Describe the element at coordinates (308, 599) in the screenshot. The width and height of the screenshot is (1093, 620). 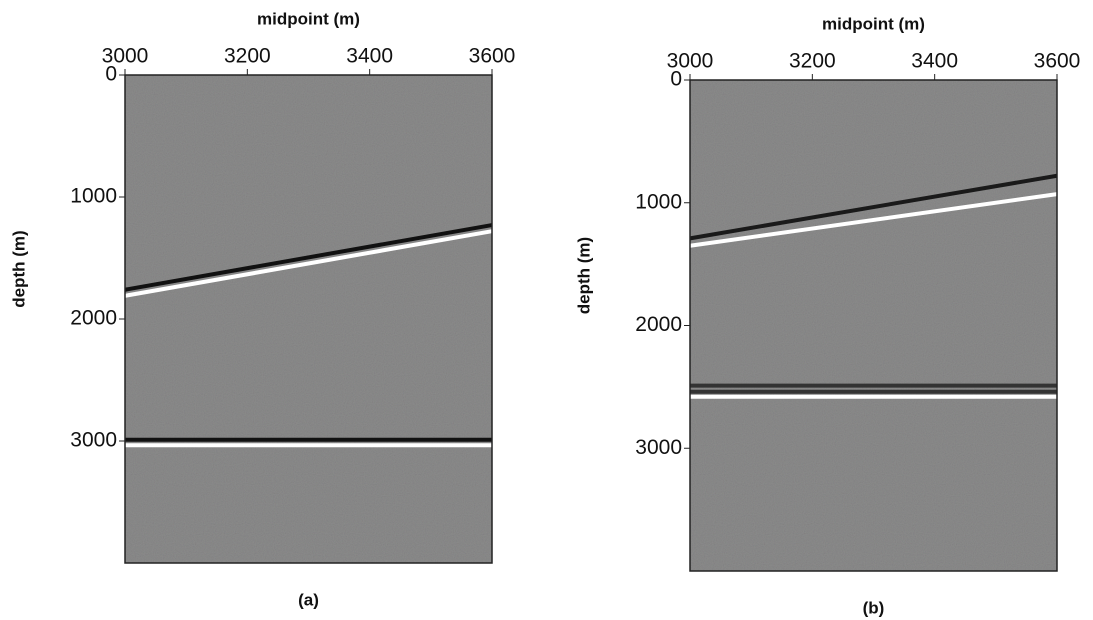
I see `panel-caption: (a)` at that location.